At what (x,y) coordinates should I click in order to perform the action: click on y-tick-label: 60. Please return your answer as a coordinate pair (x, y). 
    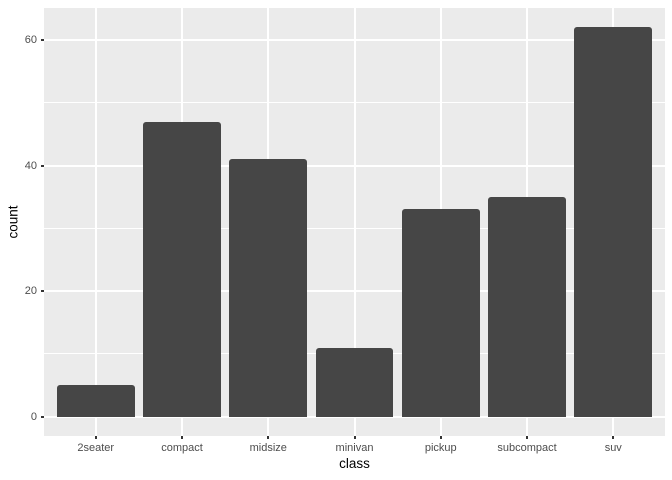
    Looking at the image, I should click on (30, 40).